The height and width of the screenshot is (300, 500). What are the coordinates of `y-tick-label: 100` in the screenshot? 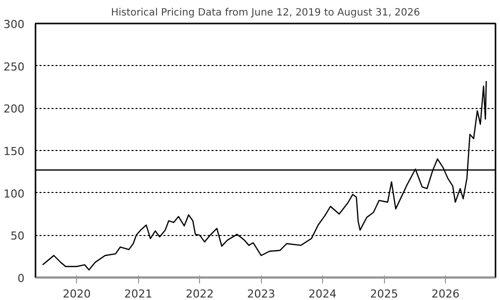 It's located at (14, 193).